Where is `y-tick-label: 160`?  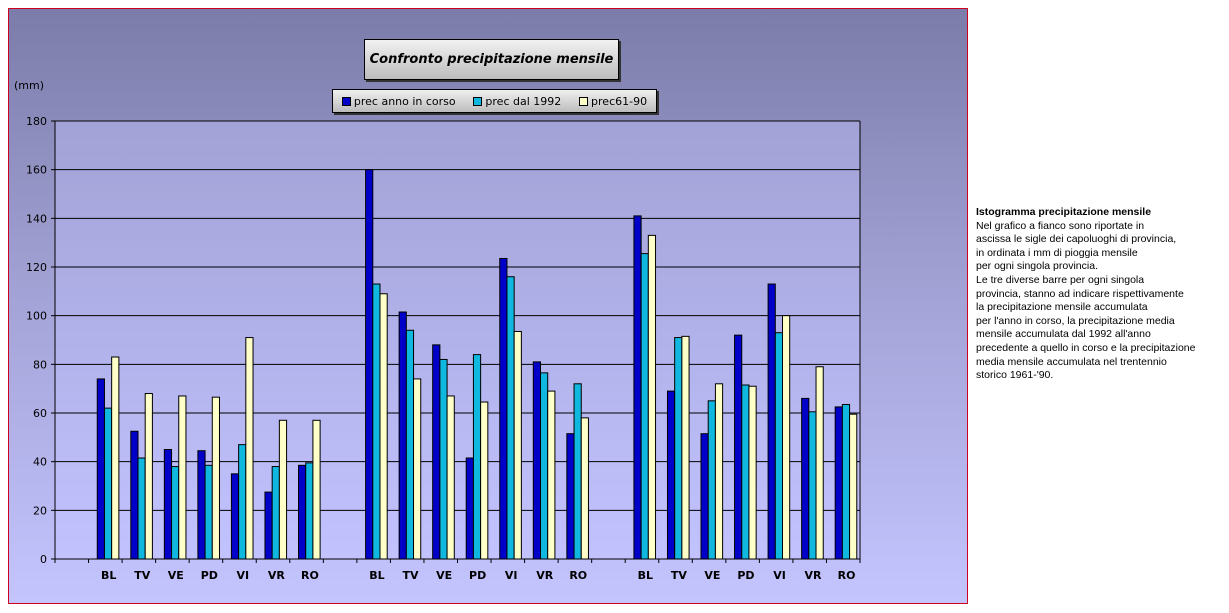
y-tick-label: 160 is located at coordinates (36, 170).